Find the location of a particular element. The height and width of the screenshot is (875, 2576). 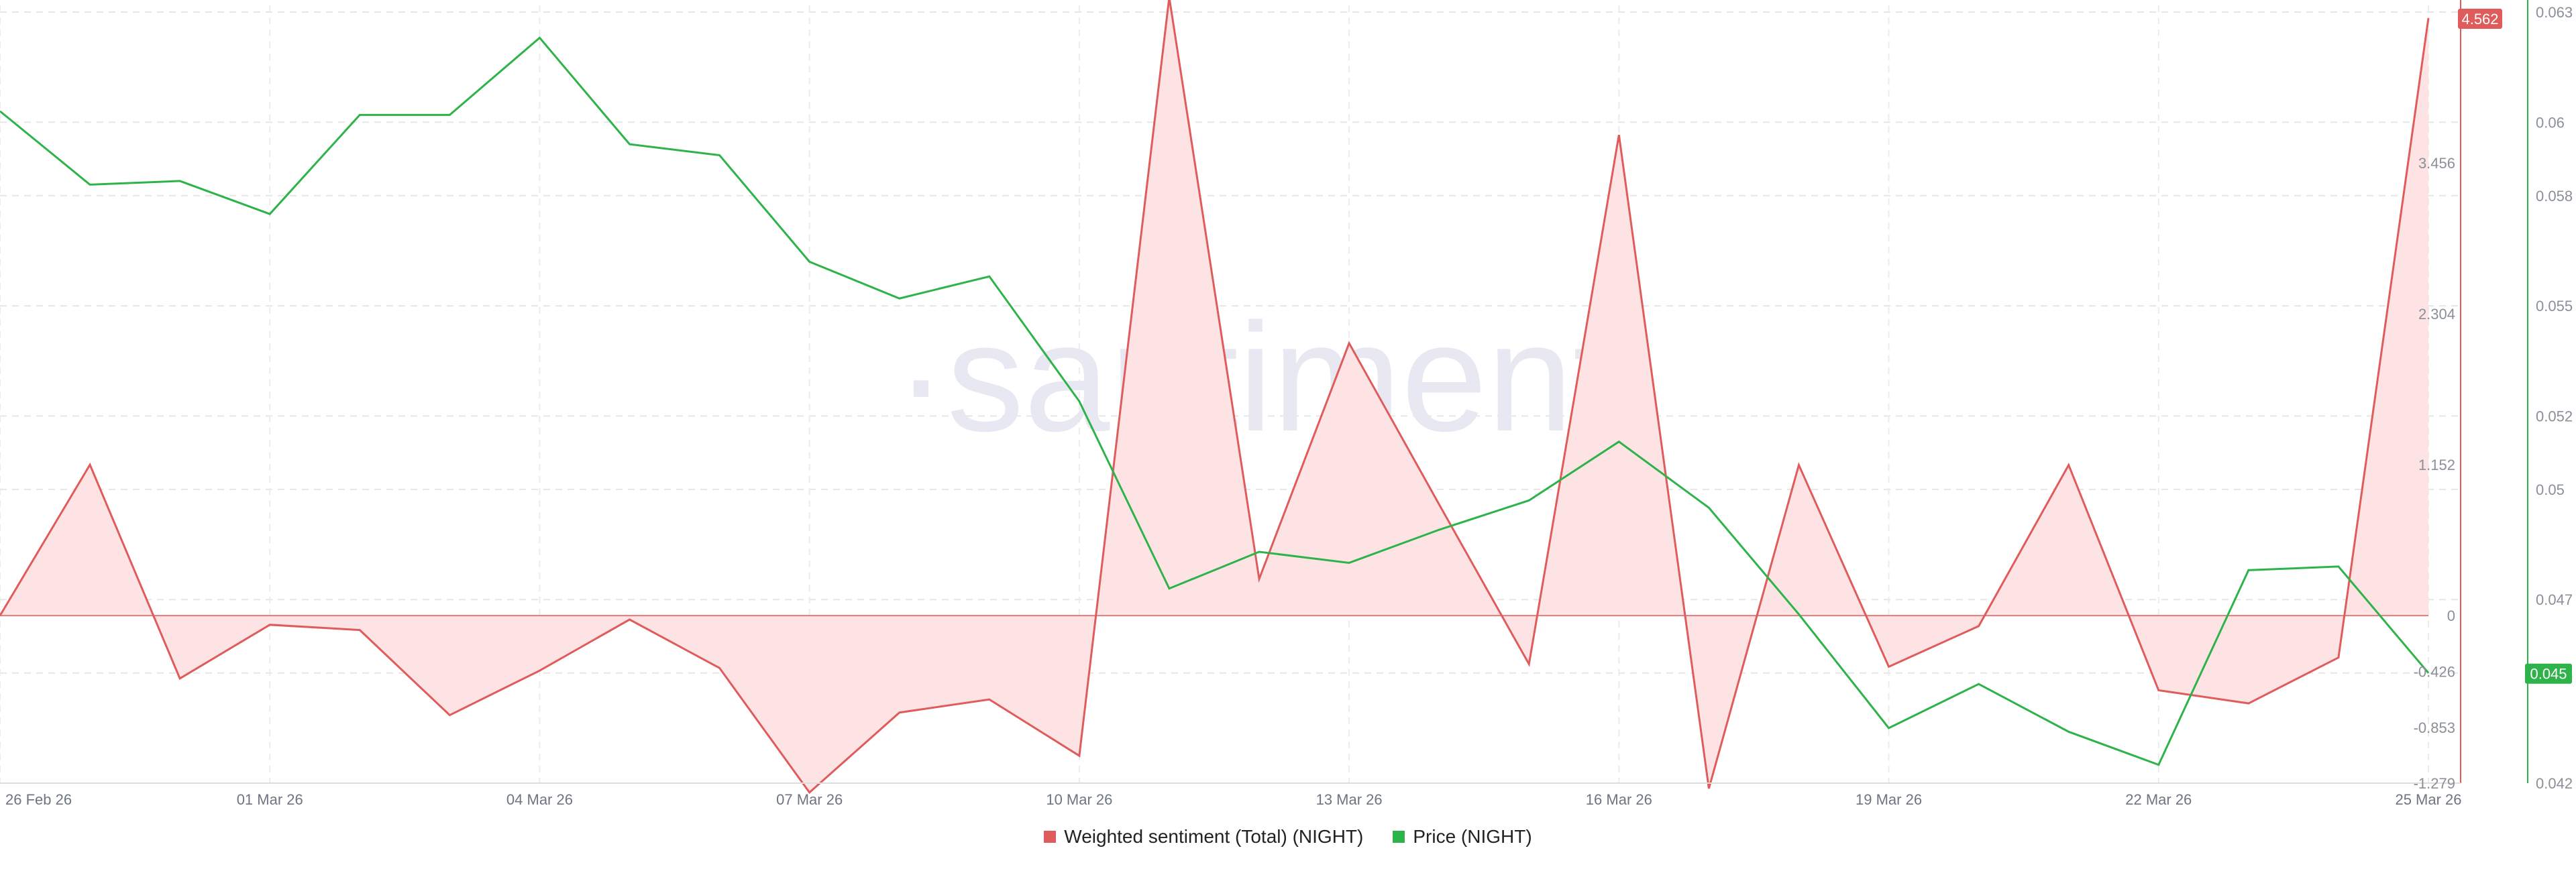

sentiment-last-value: 4.562 is located at coordinates (2479, 19).